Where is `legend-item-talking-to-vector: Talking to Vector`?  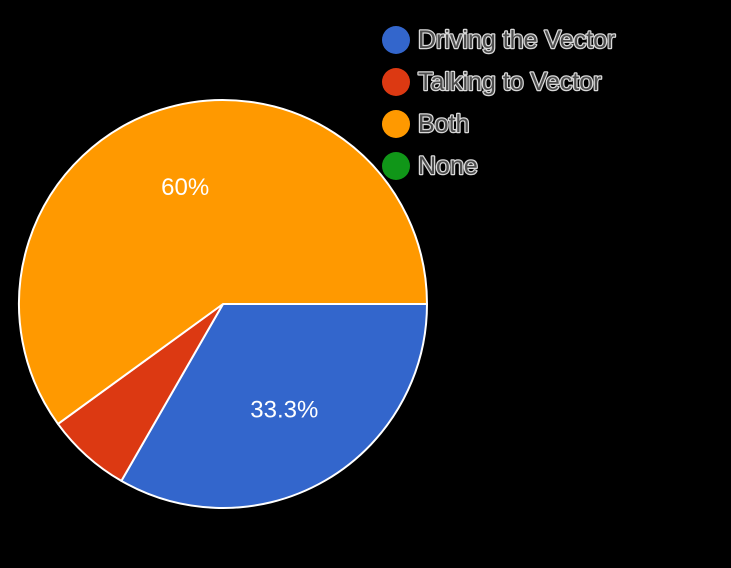
legend-item-talking-to-vector: Talking to Vector is located at coordinates (492, 82).